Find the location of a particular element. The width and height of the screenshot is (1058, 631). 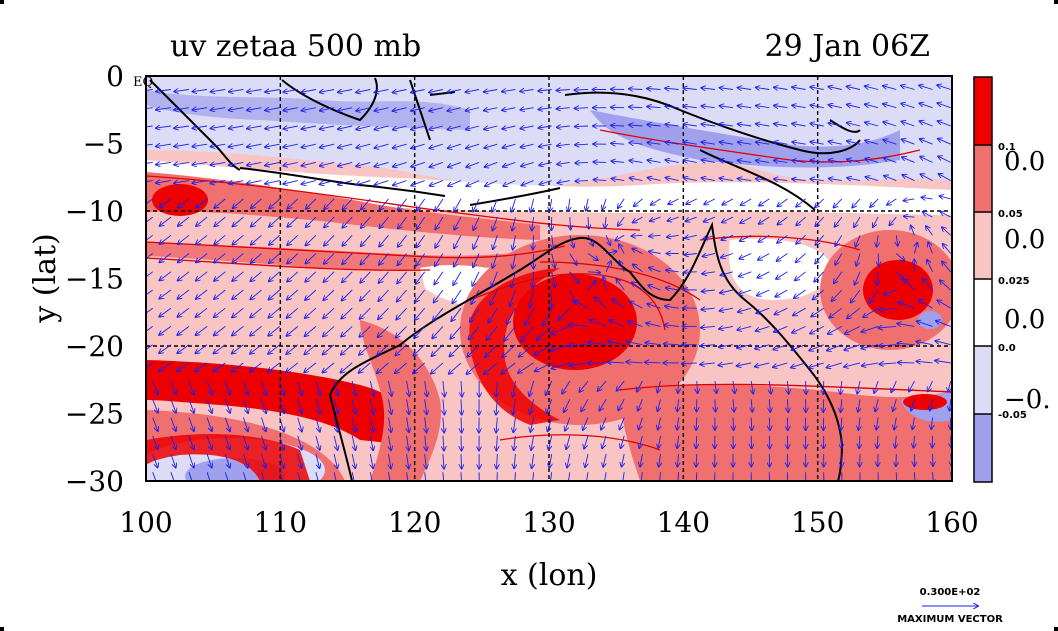

colorbar-swatch-strong-pos is located at coordinates (983, 111).